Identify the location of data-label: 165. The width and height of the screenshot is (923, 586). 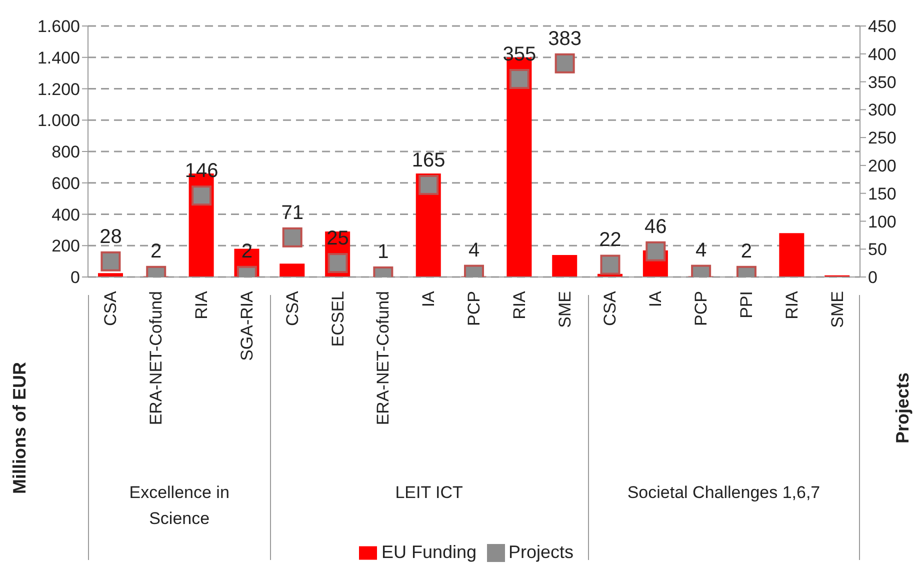
(429, 160).